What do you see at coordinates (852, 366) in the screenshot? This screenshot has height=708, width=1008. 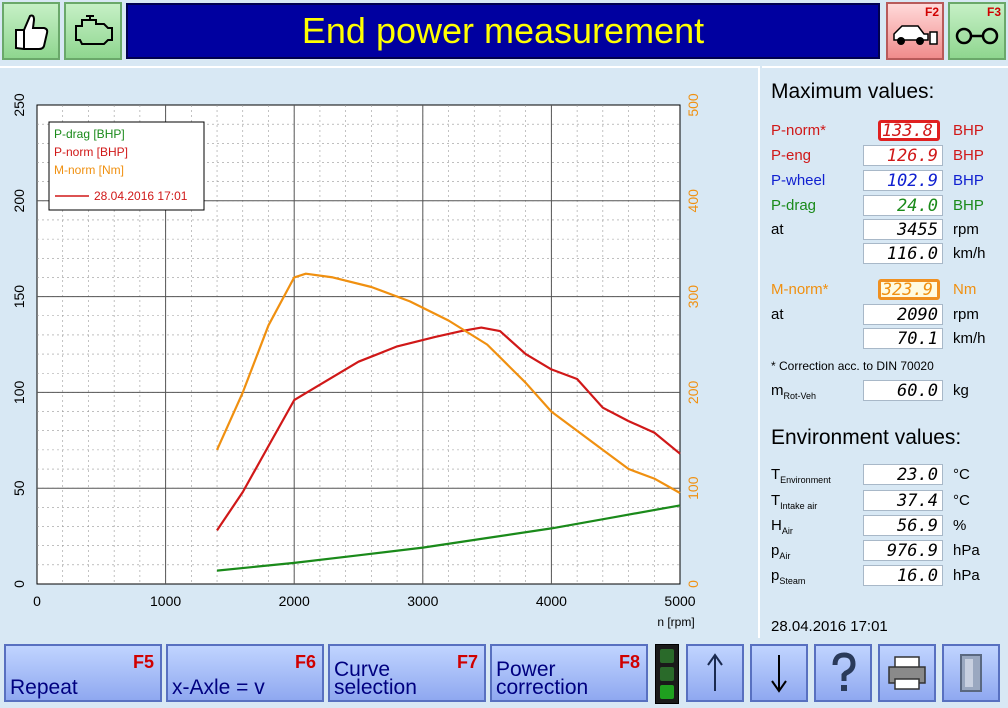 I see `din-note: * Correction acc. to DIN 70020` at bounding box center [852, 366].